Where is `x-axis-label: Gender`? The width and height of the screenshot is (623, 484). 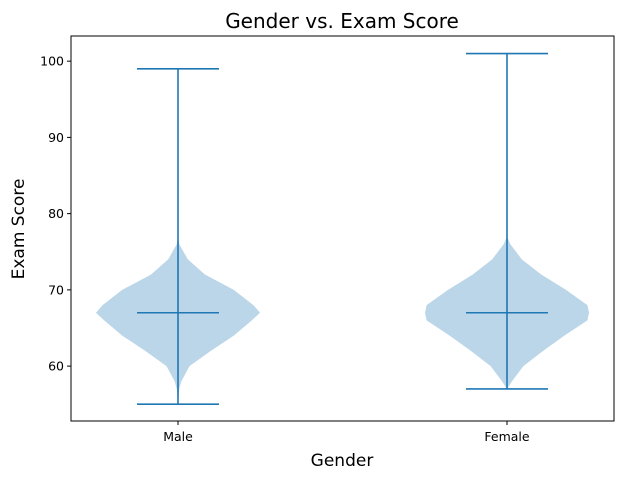 x-axis-label: Gender is located at coordinates (342, 461).